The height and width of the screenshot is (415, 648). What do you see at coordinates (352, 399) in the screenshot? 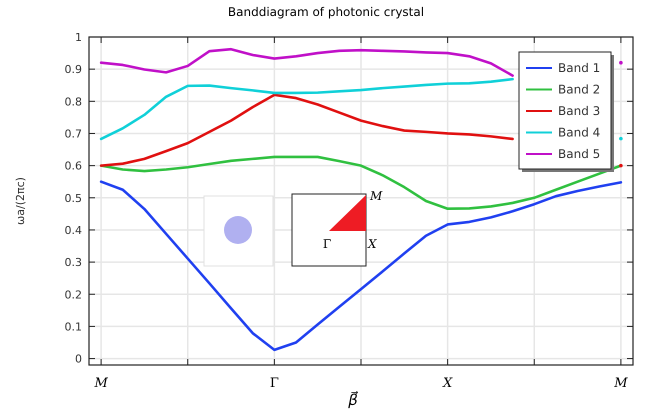
I see `x-axis-title: β⃗` at bounding box center [352, 399].